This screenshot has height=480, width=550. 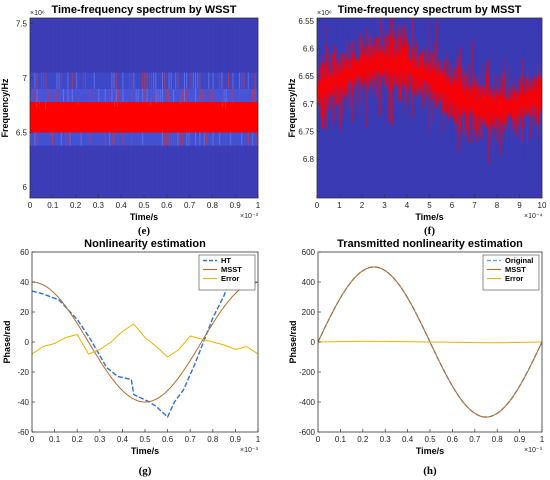 What do you see at coordinates (362, 205) in the screenshot?
I see `x-tick-label: 2` at bounding box center [362, 205].